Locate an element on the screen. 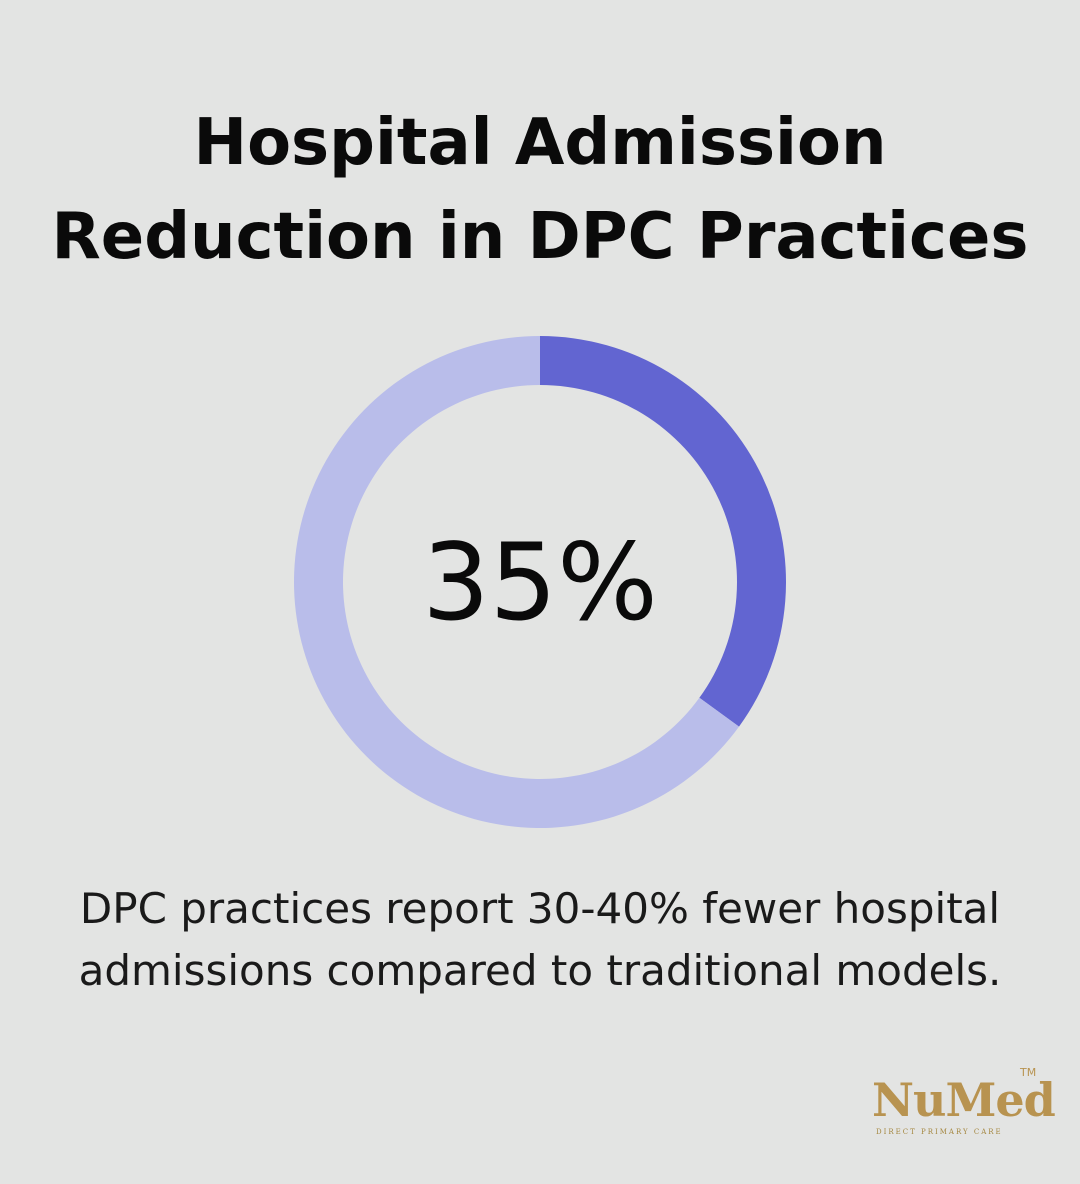 The image size is (1080, 1184). logo-trademark: TM is located at coordinates (1028, 1072).